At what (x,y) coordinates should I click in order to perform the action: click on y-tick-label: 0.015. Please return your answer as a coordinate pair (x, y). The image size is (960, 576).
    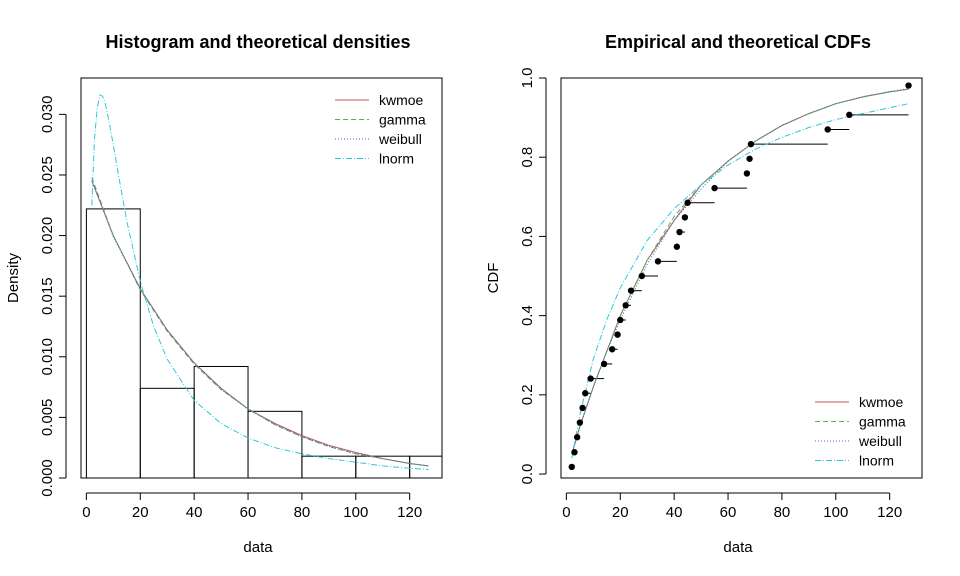
    Looking at the image, I should click on (47, 296).